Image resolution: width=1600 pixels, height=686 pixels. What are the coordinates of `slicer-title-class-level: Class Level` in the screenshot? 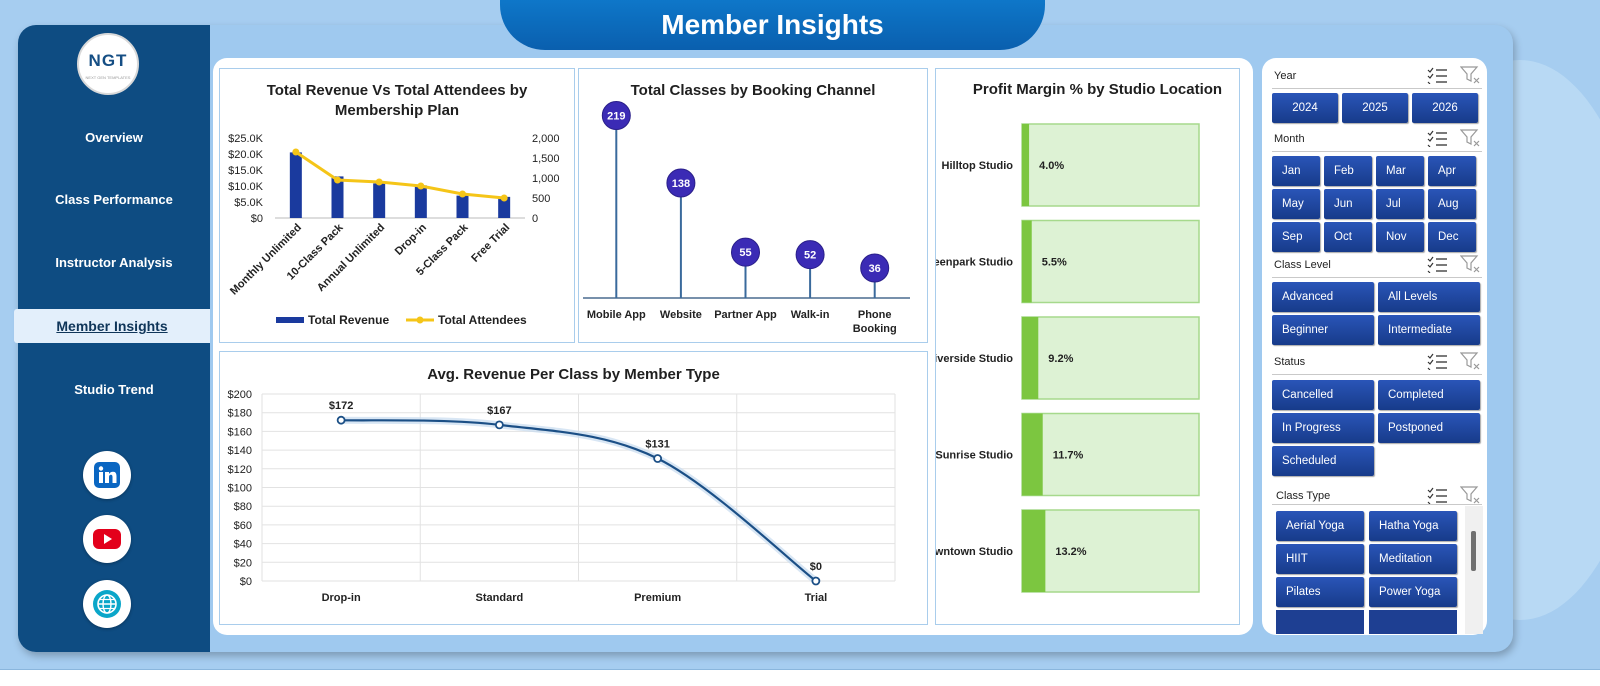 It's located at (1302, 265).